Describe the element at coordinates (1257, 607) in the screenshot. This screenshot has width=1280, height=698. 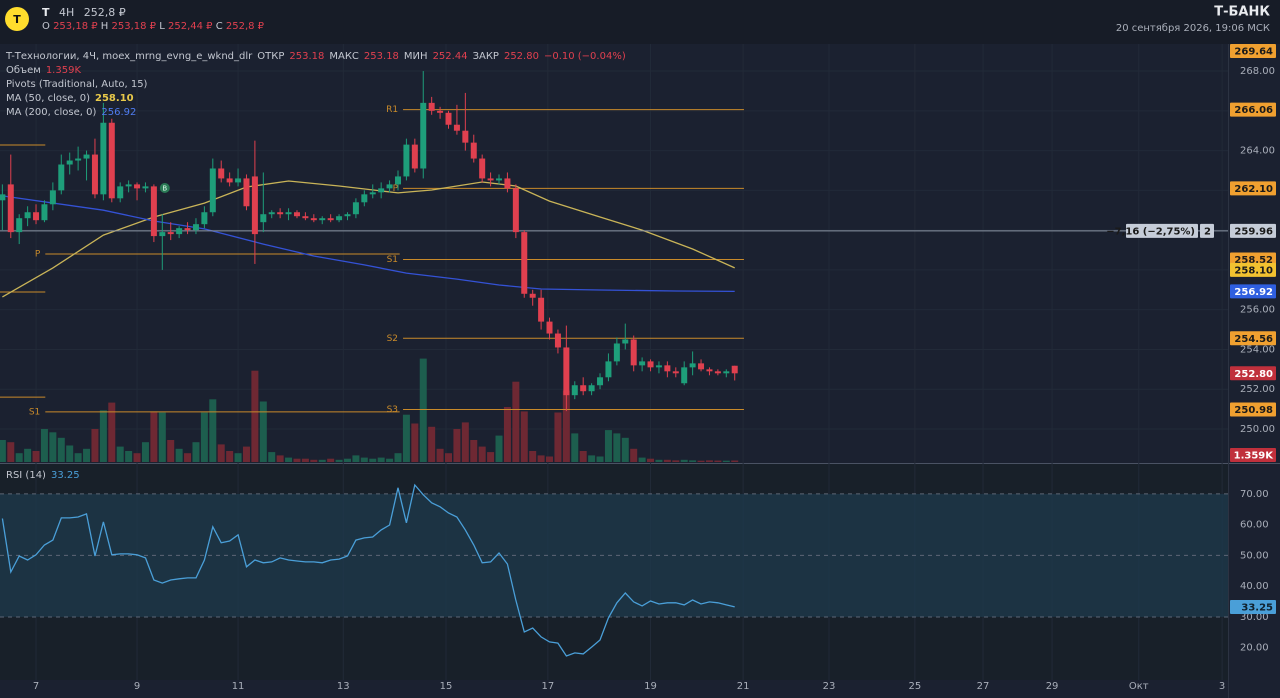
I see `axis-box-label: 33.25` at that location.